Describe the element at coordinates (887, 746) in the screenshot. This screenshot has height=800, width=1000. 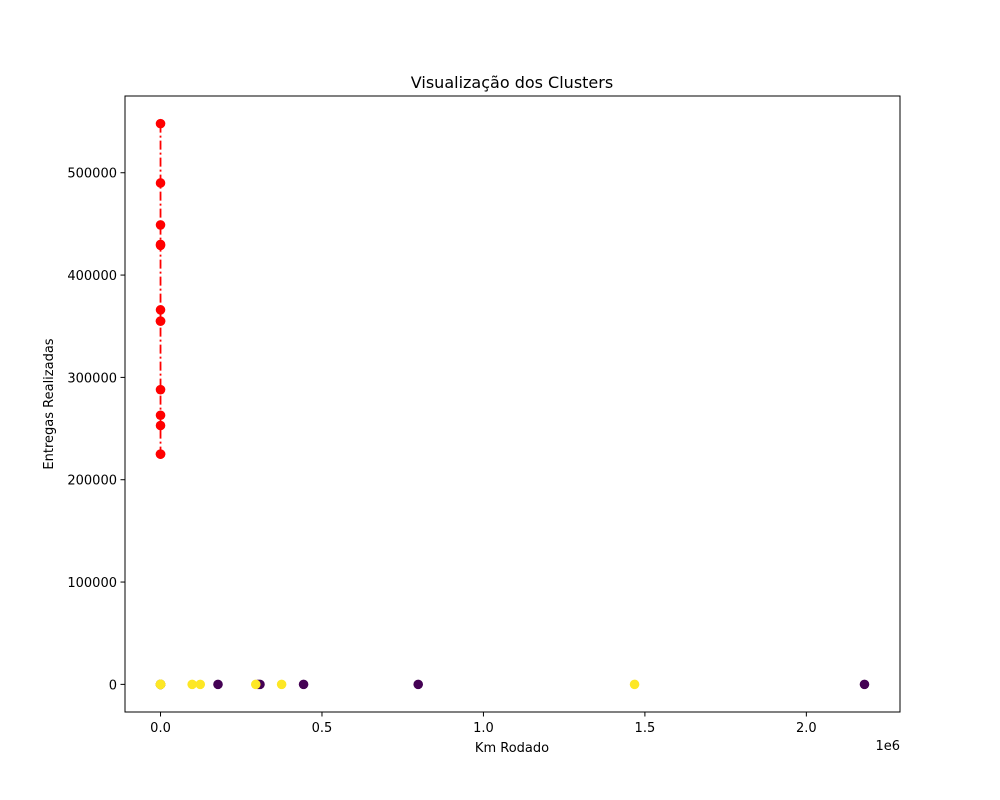
I see `x-axis-offset-label: 1e6` at that location.